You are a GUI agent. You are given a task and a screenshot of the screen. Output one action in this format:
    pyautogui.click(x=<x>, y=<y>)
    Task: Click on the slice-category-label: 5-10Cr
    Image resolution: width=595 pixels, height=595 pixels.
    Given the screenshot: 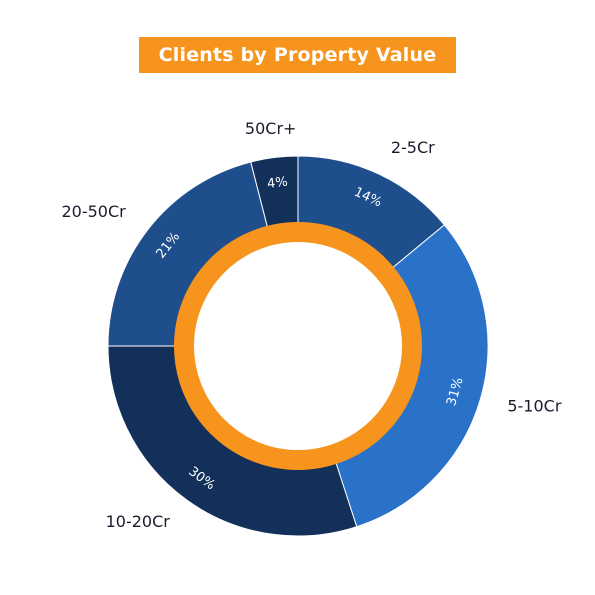 What is the action you would take?
    pyautogui.click(x=534, y=405)
    